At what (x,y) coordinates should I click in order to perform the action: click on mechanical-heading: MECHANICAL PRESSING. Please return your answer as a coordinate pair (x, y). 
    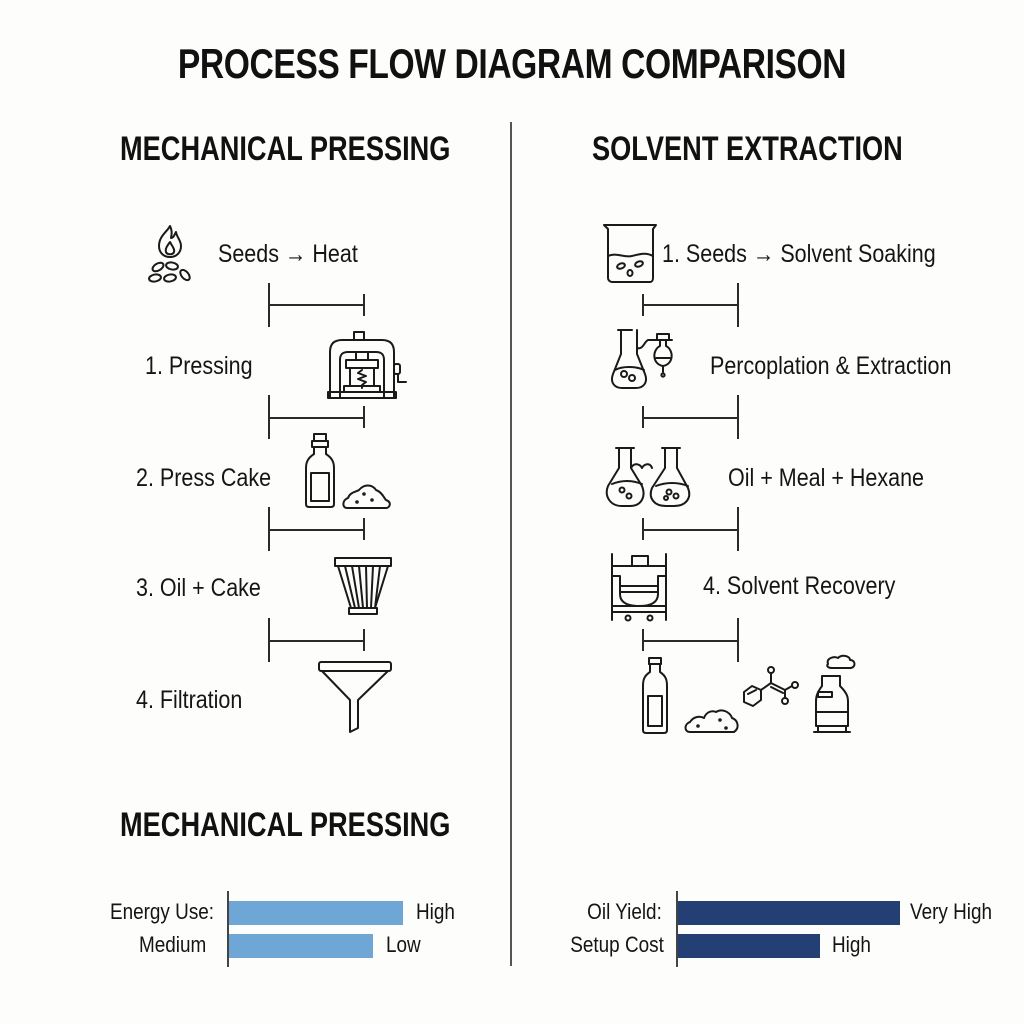
    Looking at the image, I should click on (285, 149).